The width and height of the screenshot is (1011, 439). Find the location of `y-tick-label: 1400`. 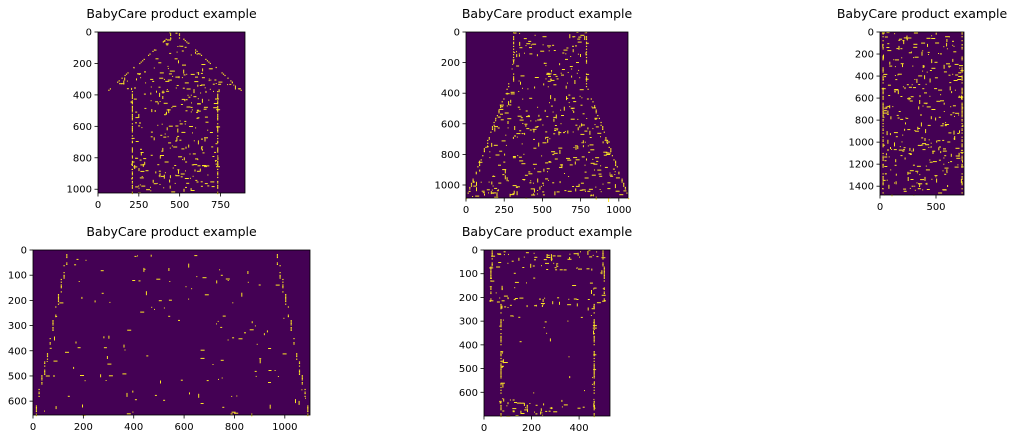

y-tick-label: 1400 is located at coordinates (861, 187).